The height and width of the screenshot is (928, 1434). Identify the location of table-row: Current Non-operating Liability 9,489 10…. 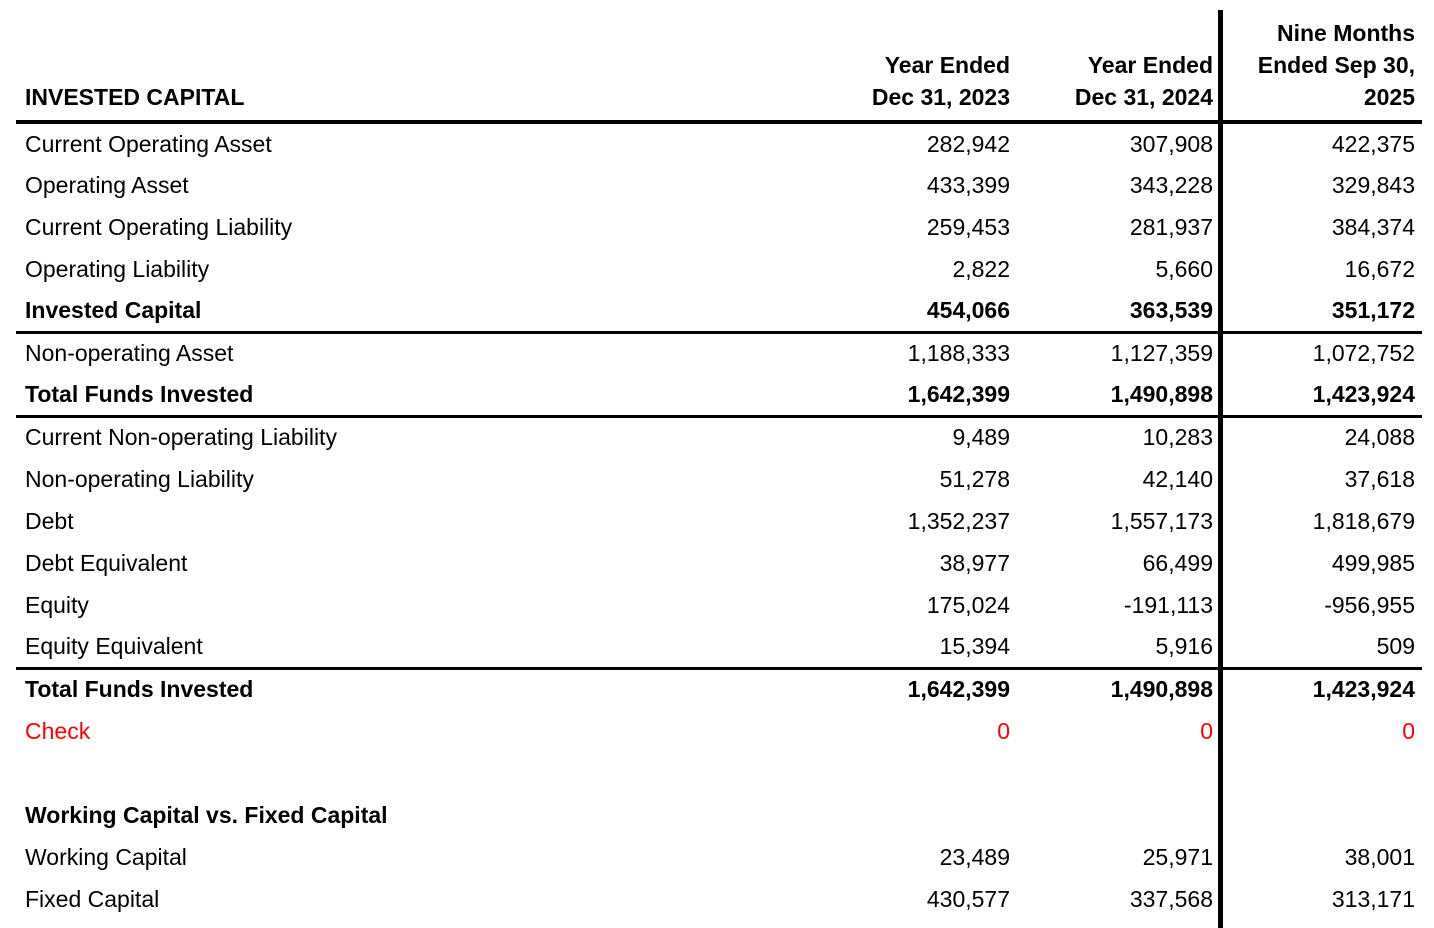
(719, 437).